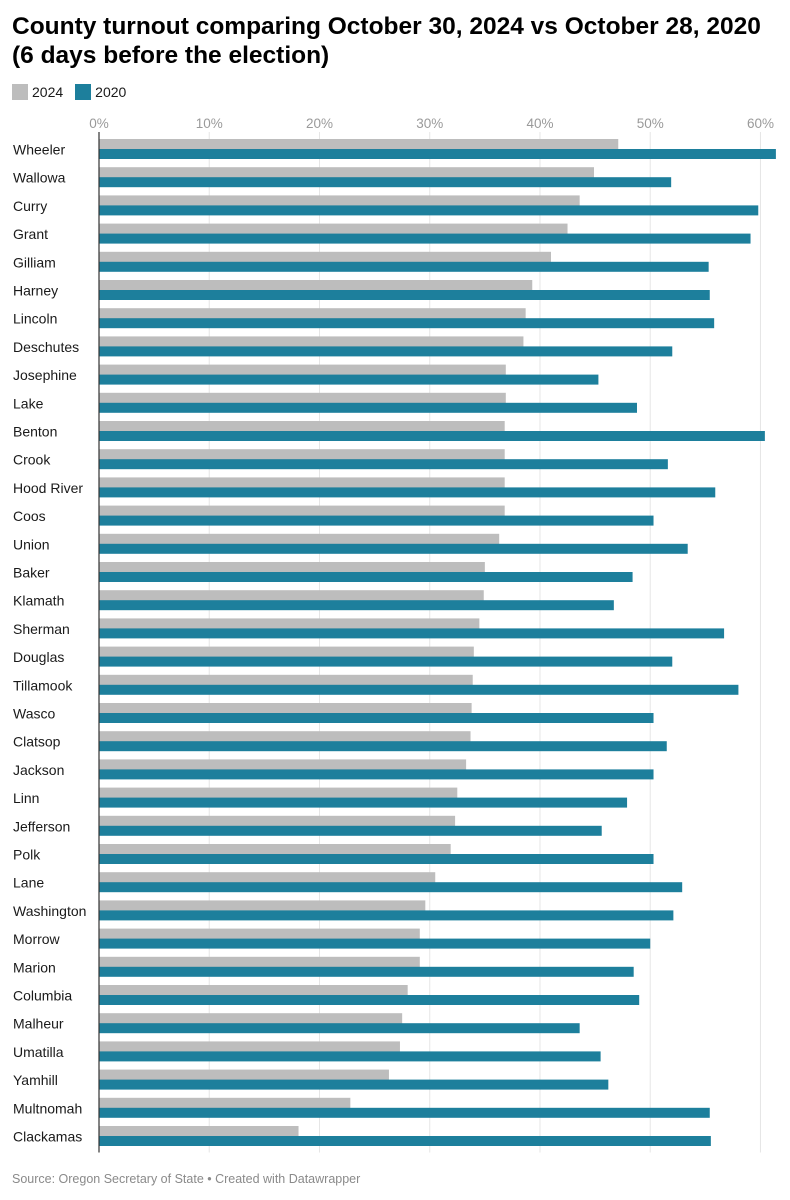 The height and width of the screenshot is (1200, 790). I want to click on legend-item-2024: 2024, so click(37, 92).